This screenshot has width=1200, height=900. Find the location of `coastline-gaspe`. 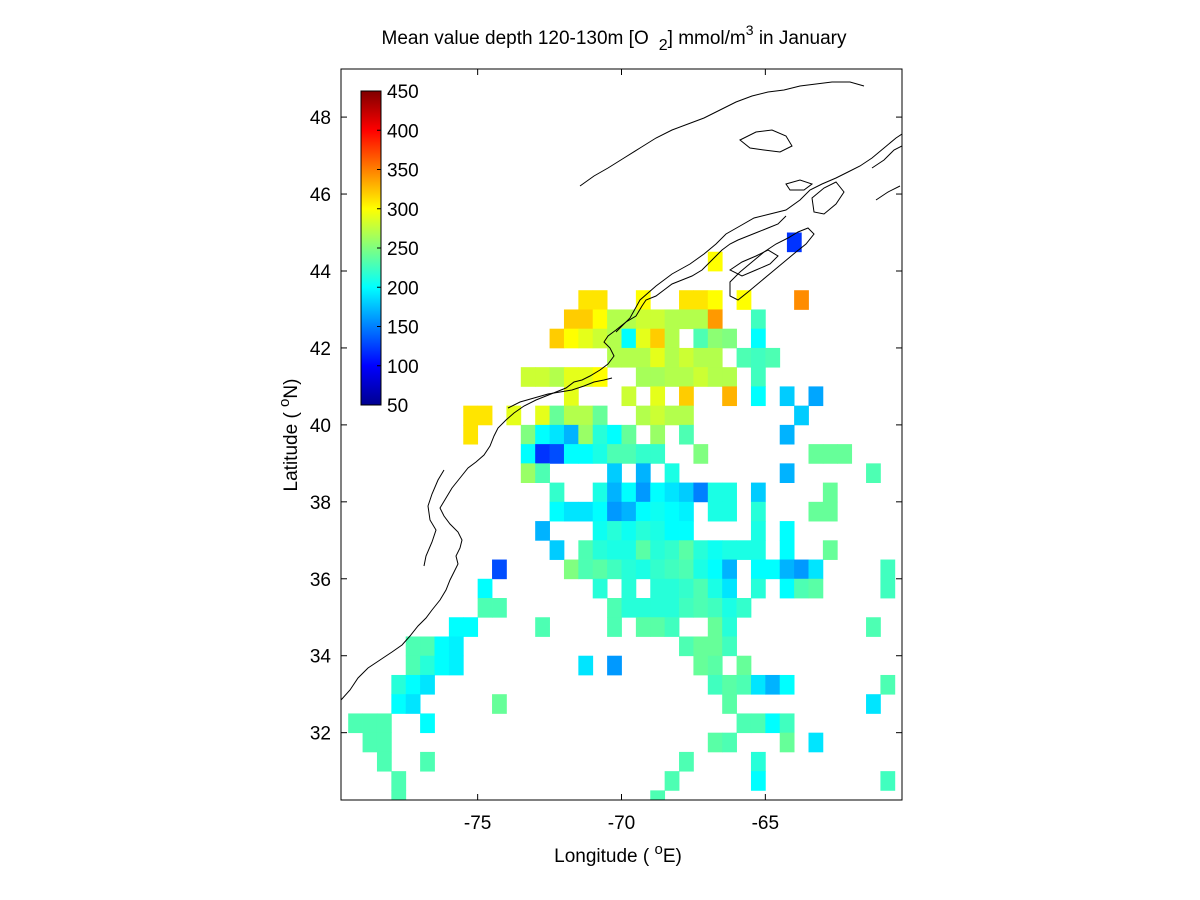

coastline-gaspe is located at coordinates (766, 141).